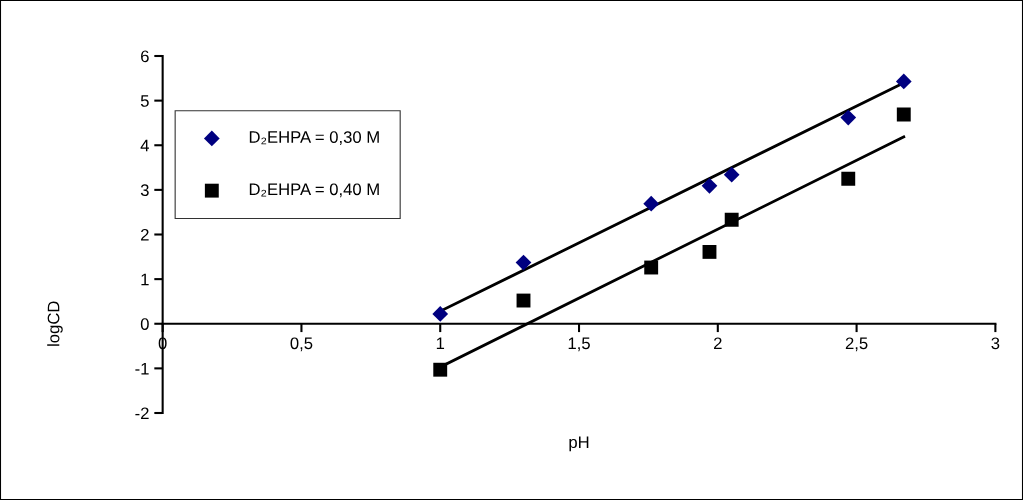 The height and width of the screenshot is (500, 1023). Describe the element at coordinates (142, 413) in the screenshot. I see `y-tick-label: -2` at that location.